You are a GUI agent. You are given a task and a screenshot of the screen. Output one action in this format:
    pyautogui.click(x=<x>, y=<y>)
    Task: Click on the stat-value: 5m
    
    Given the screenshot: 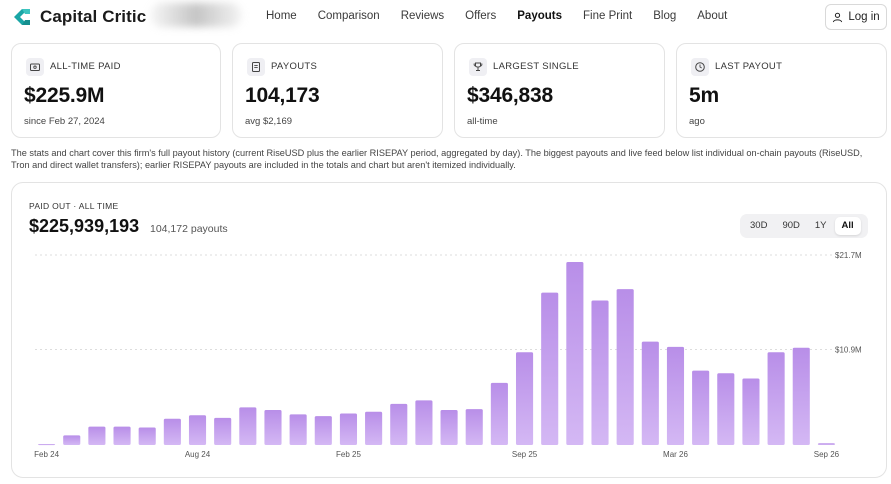 What is the action you would take?
    pyautogui.click(x=704, y=95)
    